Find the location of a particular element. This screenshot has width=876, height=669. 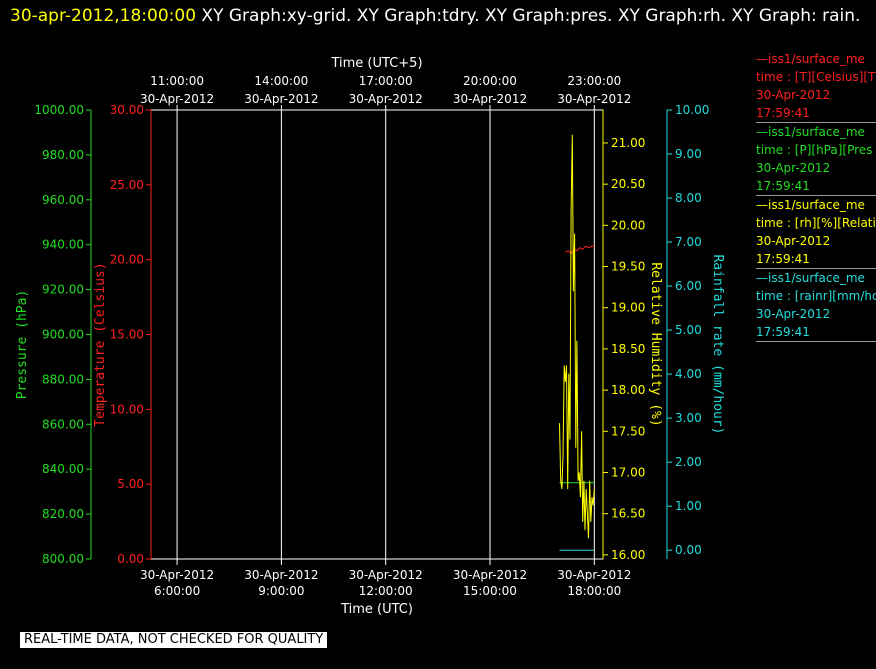

y-tick-label: 840.00 is located at coordinates (63, 469).